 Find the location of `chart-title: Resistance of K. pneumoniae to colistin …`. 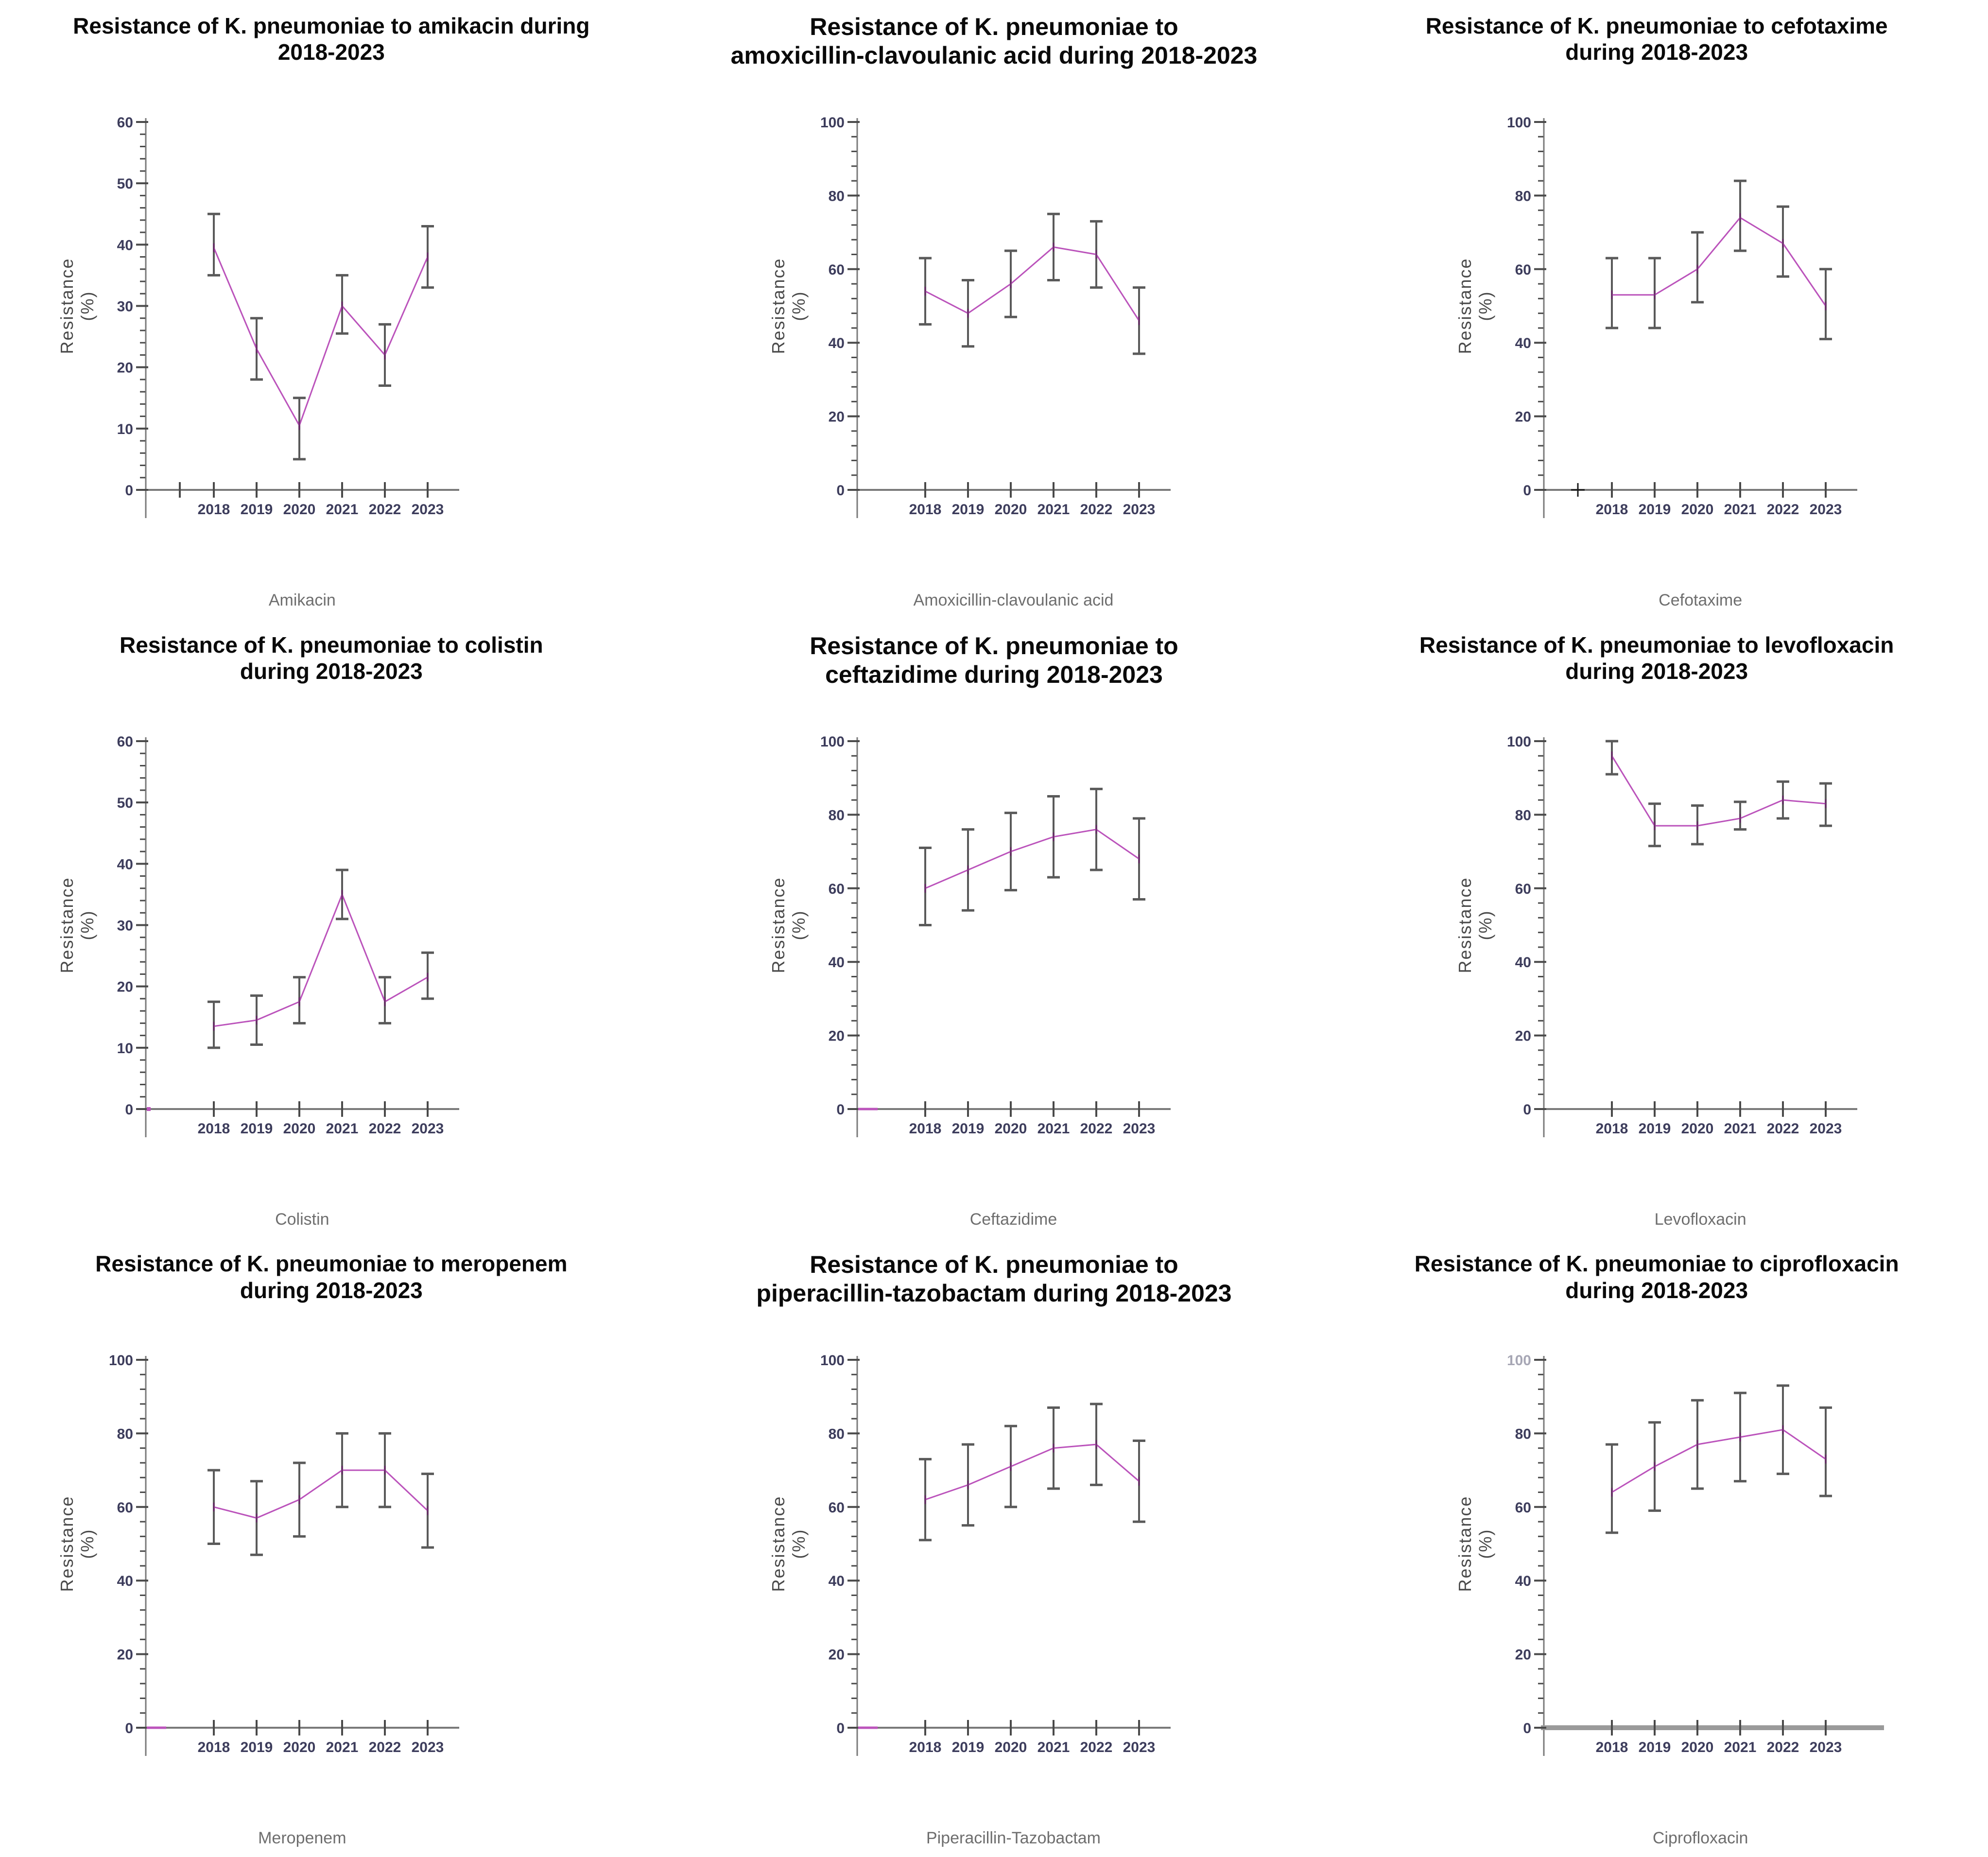

chart-title: Resistance of K. pneumoniae to colistin … is located at coordinates (331, 658).